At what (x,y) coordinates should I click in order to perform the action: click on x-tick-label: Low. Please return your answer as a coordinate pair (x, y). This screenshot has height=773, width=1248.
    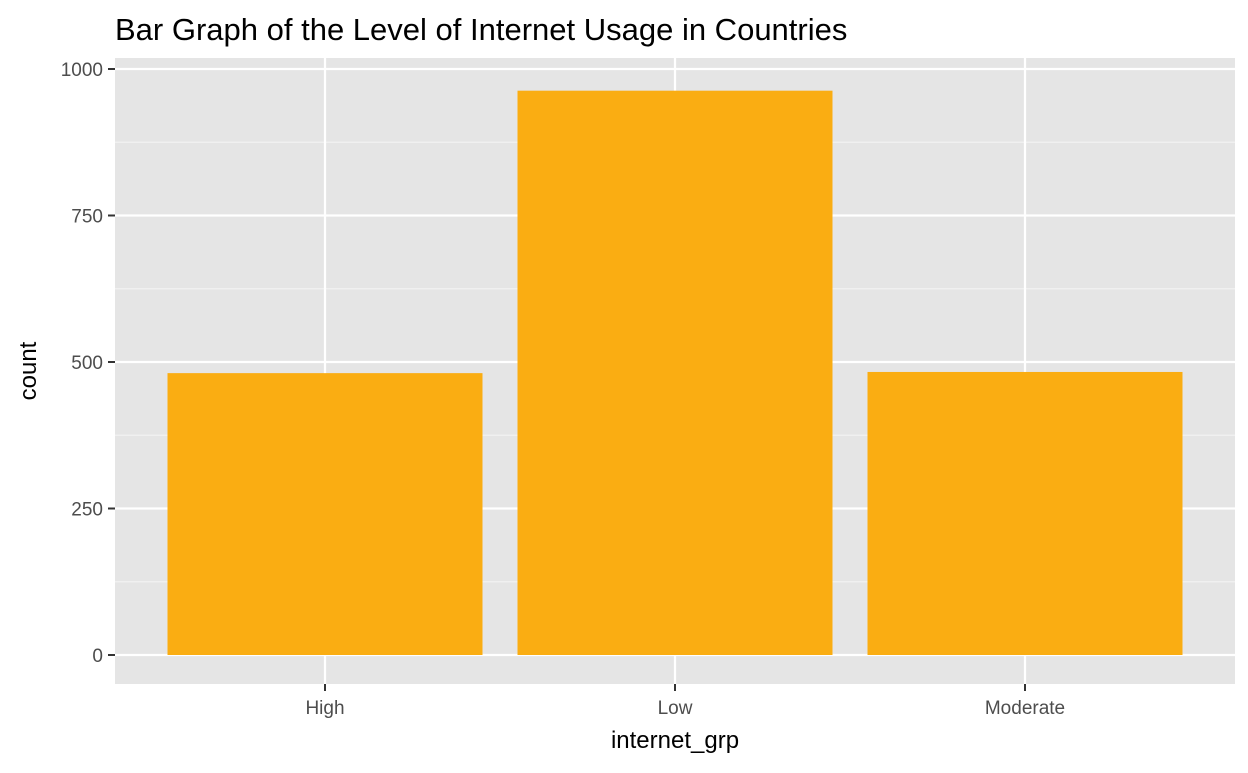
    Looking at the image, I should click on (675, 708).